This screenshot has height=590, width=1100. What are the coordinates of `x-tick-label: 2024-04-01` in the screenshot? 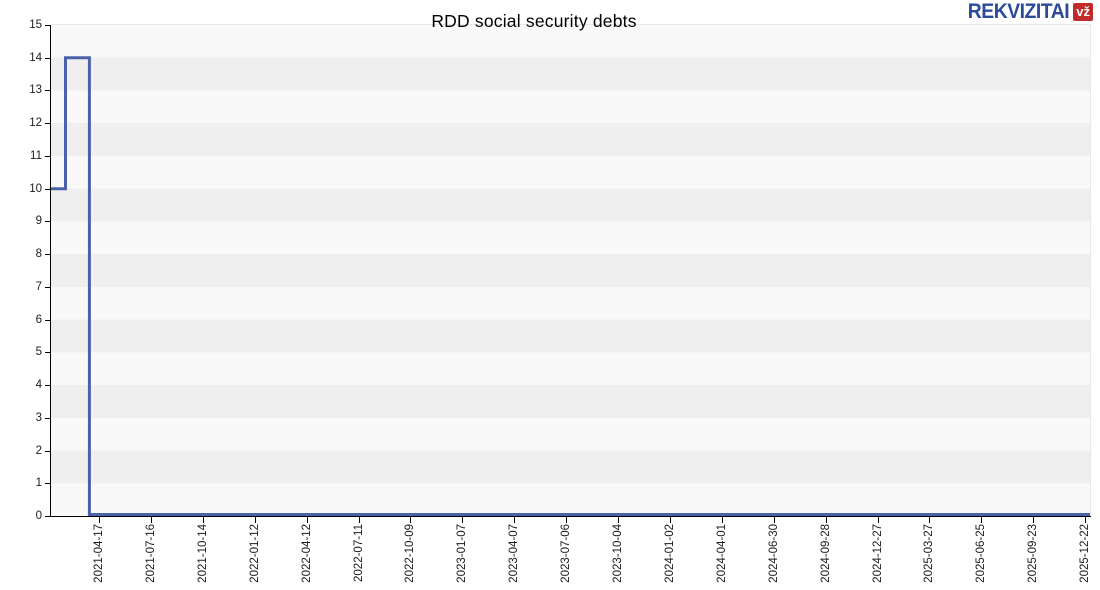 It's located at (722, 553).